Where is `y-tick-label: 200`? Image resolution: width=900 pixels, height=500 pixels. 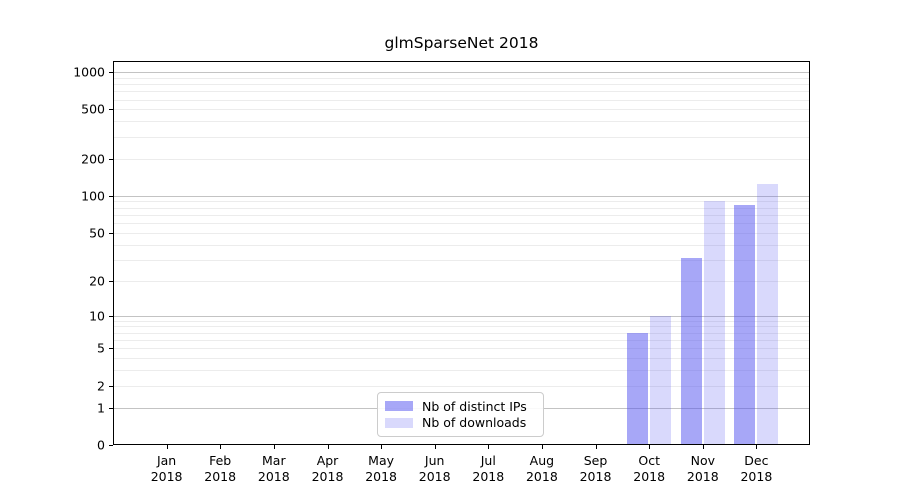 y-tick-label: 200 is located at coordinates (93, 159).